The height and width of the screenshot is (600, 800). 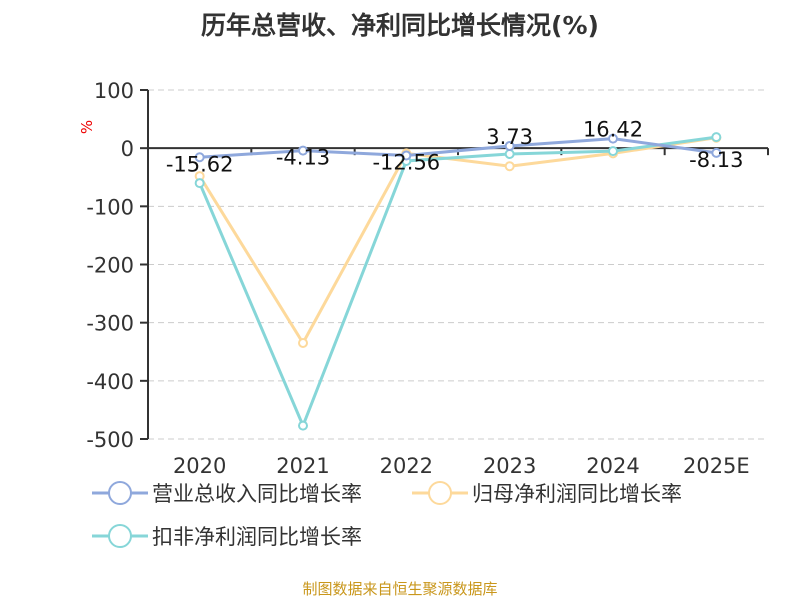 I want to click on y-tick-label: 0, so click(x=127, y=149).